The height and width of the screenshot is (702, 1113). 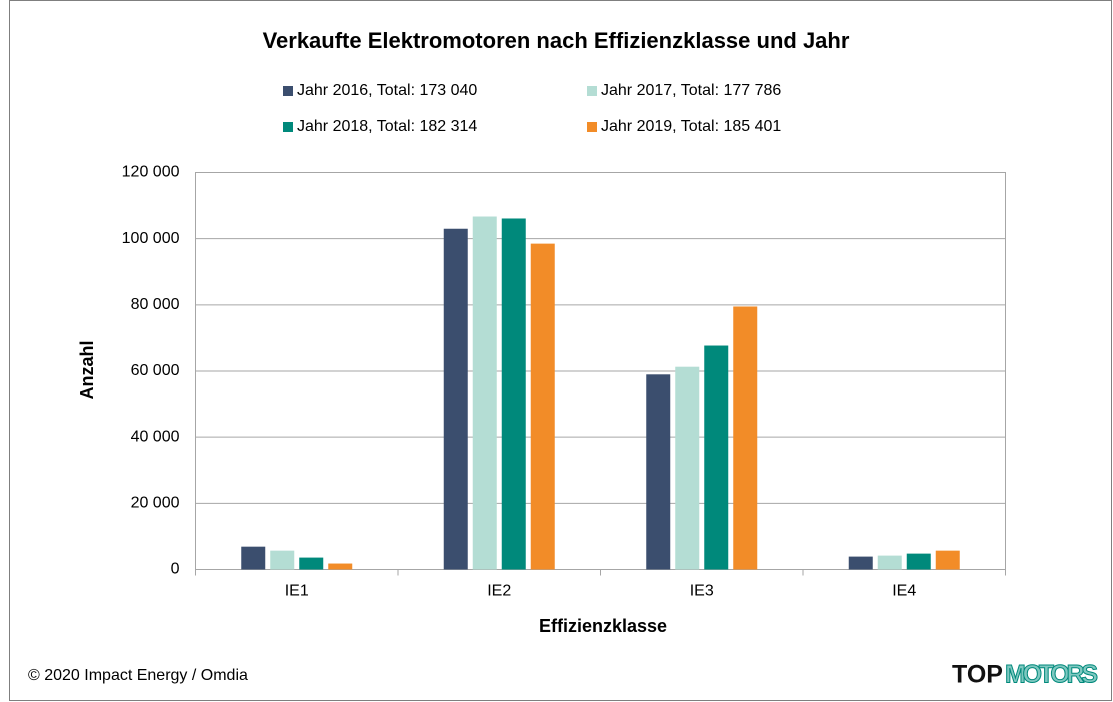 What do you see at coordinates (87, 369) in the screenshot?
I see `y-axis-label: Anzahl` at bounding box center [87, 369].